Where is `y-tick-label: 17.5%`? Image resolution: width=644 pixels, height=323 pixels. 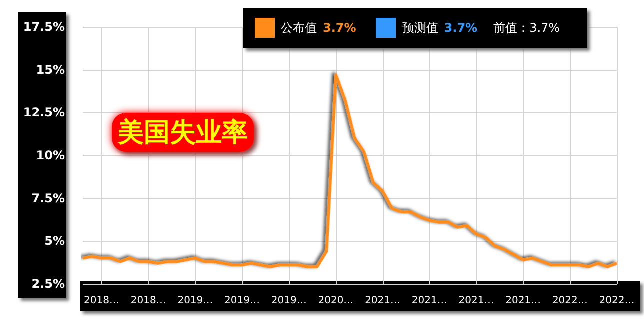
y-tick-label: 17.5% is located at coordinates (44, 27).